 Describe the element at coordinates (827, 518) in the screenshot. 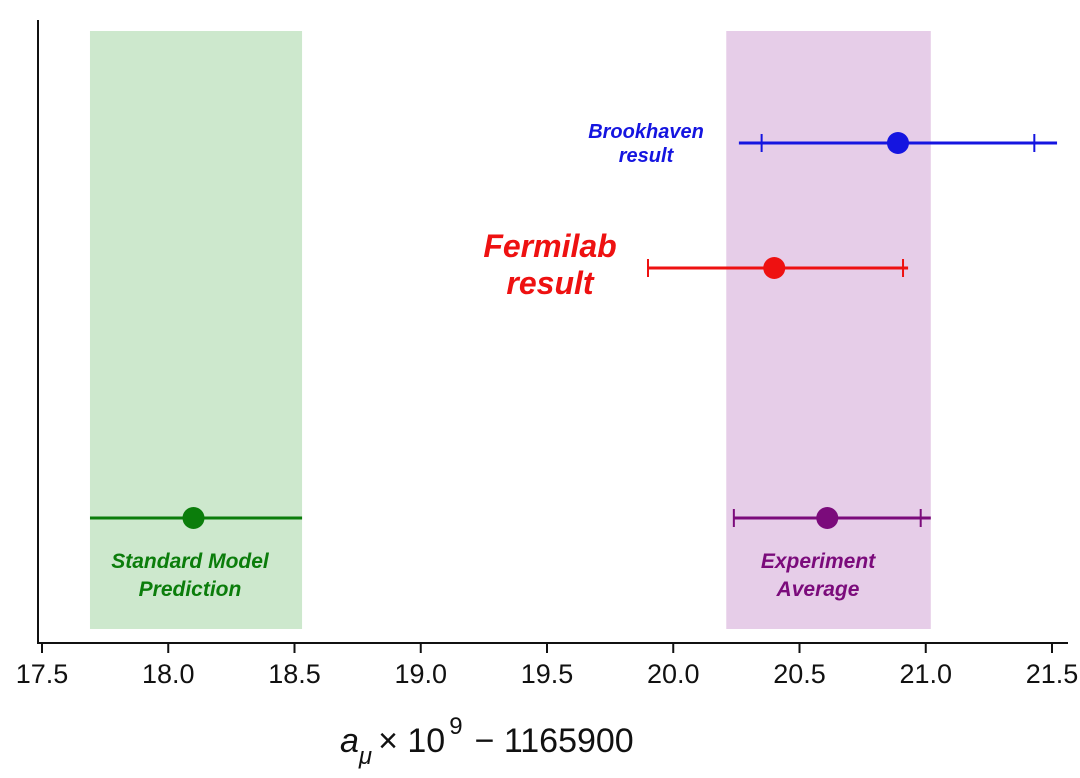

I see `experiment-average-marker` at that location.